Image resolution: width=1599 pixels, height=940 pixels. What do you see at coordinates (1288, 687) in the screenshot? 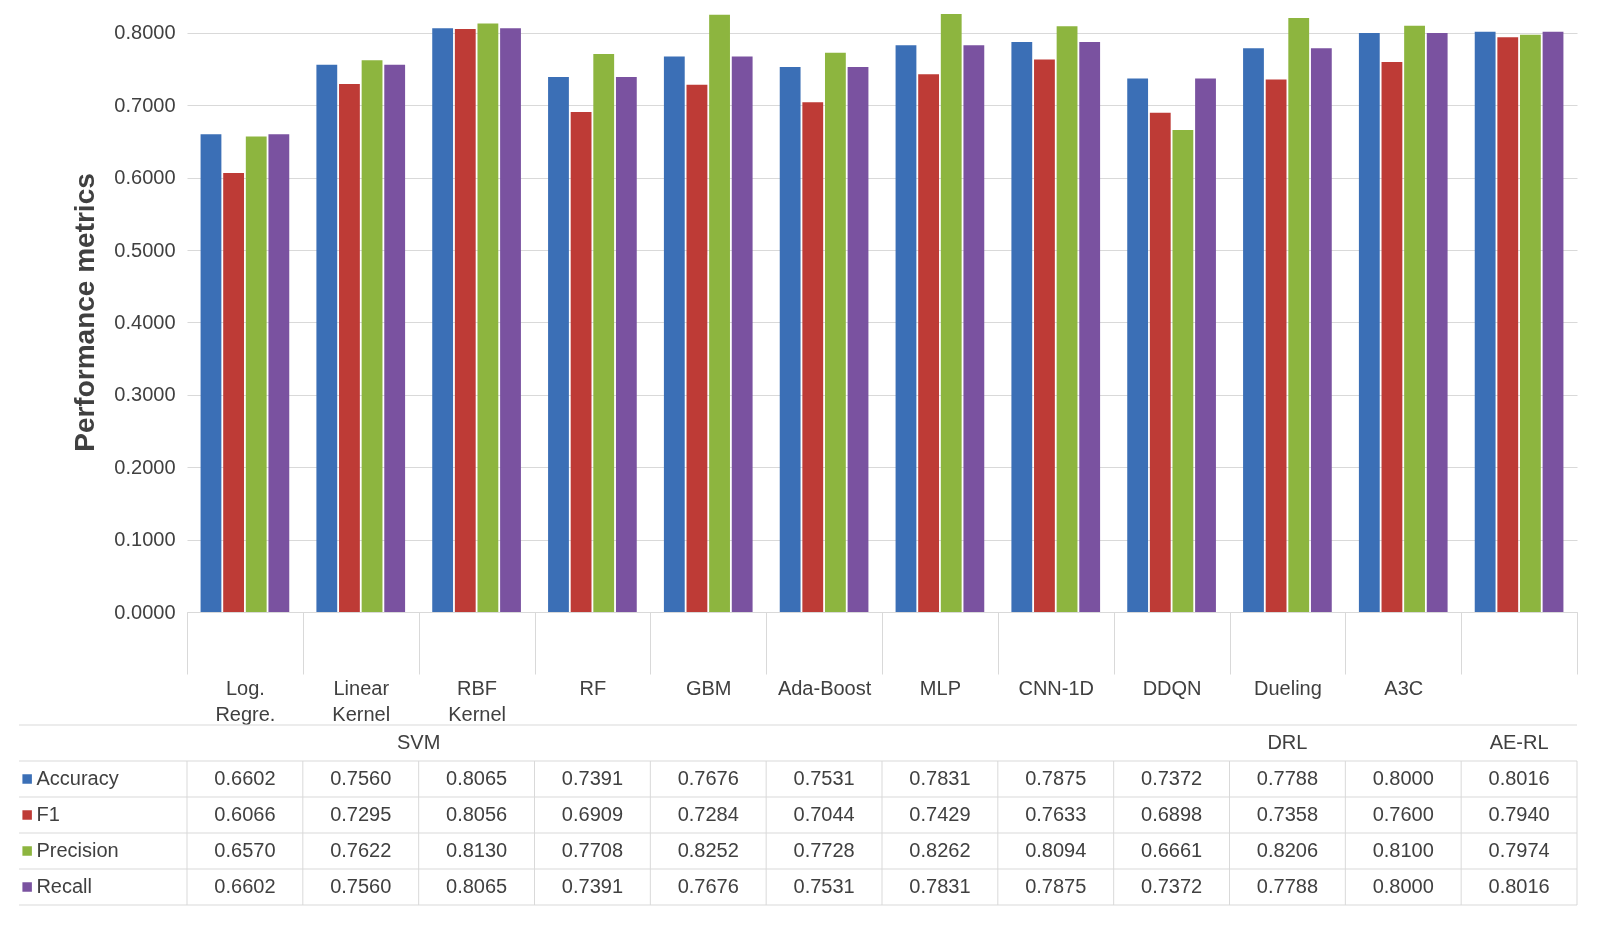
I see `x-tick-label: Dueling` at bounding box center [1288, 687].